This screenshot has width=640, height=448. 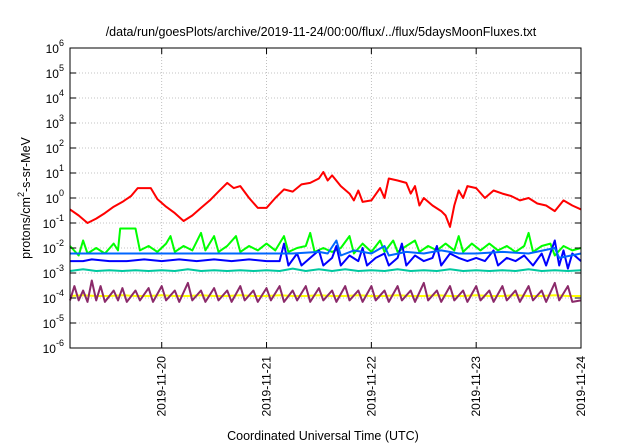 I want to click on y-tick-label: 10², so click(x=55, y=147).